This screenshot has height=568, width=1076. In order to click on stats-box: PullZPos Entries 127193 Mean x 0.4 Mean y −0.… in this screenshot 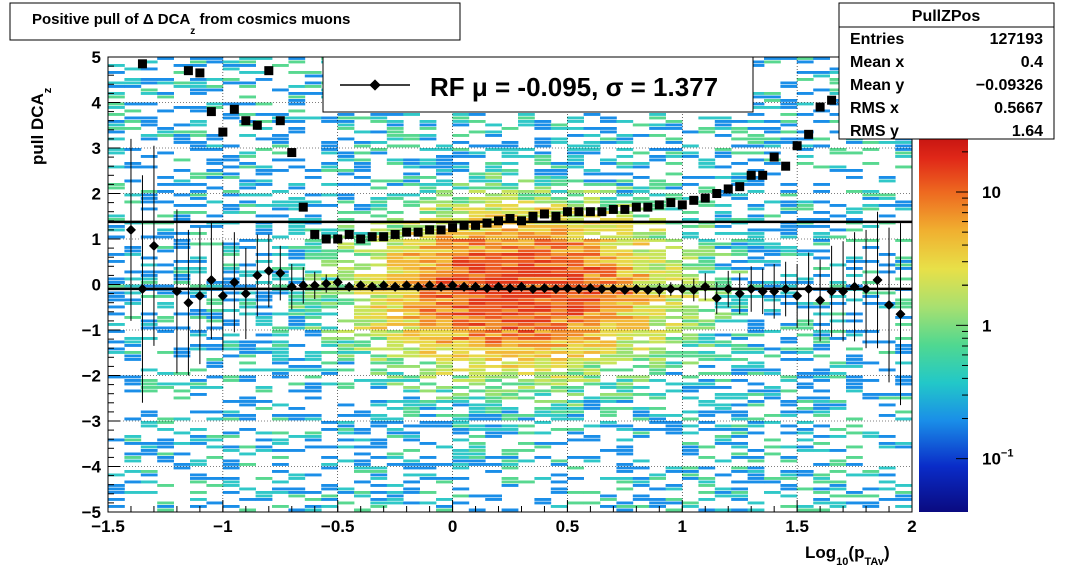, I will do `click(946, 71)`.